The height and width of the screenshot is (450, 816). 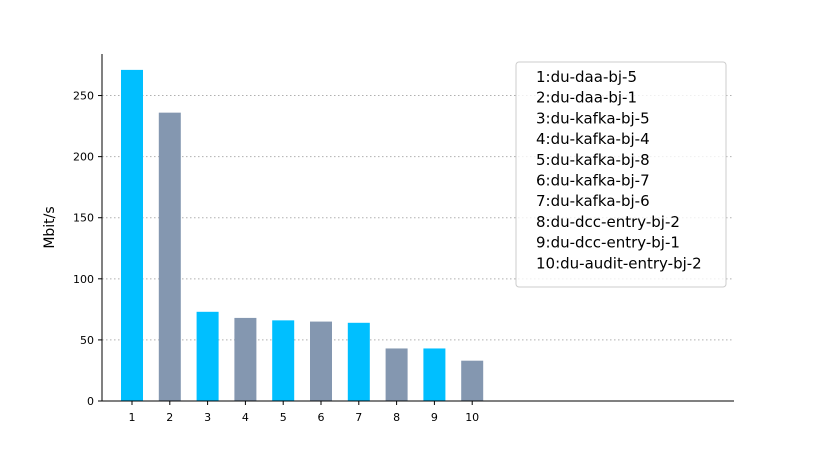 What do you see at coordinates (87, 249) in the screenshot?
I see `y-ticks: 0 50 100 150 200 250` at bounding box center [87, 249].